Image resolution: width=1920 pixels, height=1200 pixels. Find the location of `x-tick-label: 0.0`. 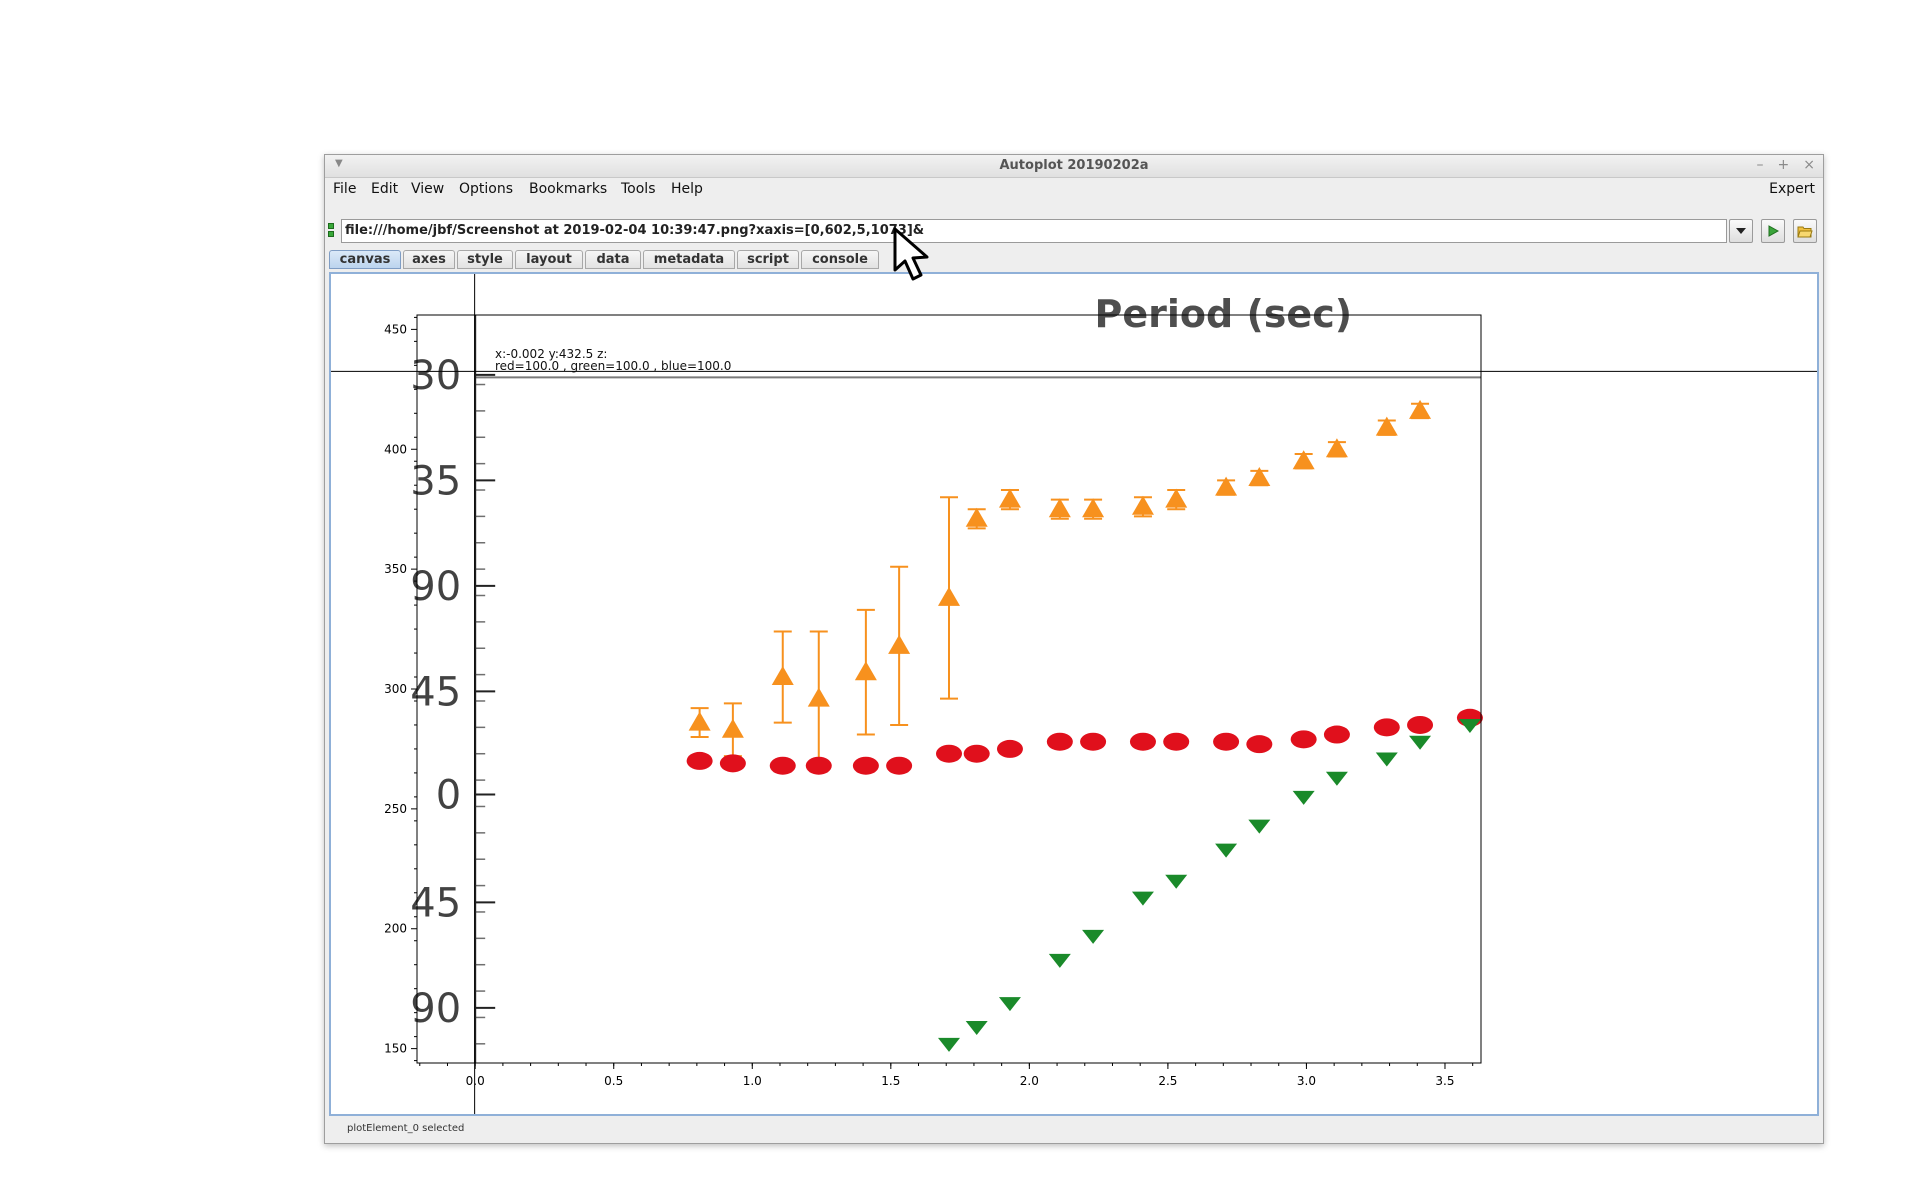

x-tick-label: 0.0 is located at coordinates (475, 1081).